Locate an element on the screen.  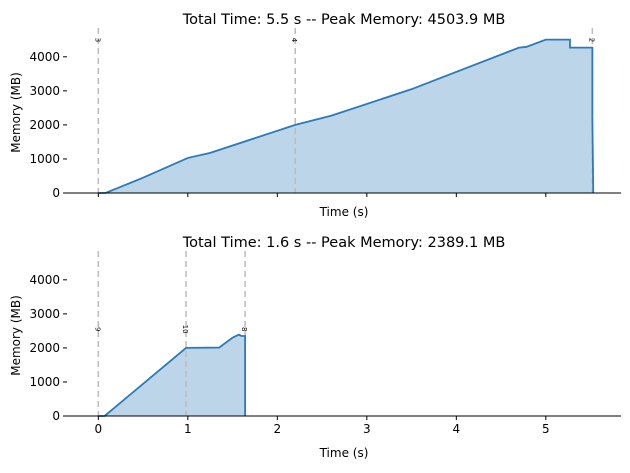
x-tick-label: 3 is located at coordinates (367, 429).